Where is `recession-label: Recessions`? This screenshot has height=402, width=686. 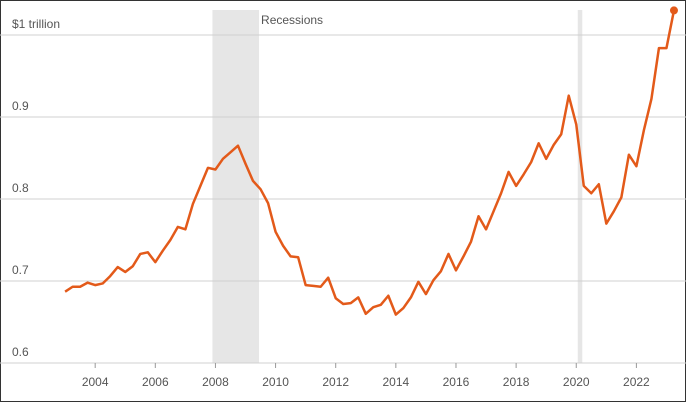 recession-label: Recessions is located at coordinates (292, 20).